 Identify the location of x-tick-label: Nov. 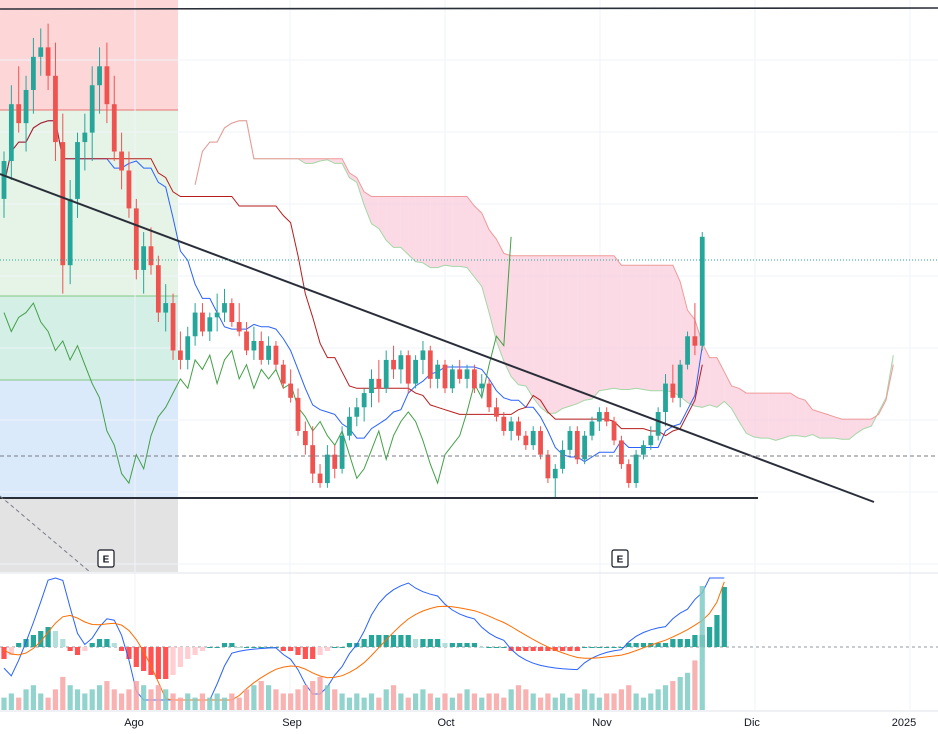
(602, 723).